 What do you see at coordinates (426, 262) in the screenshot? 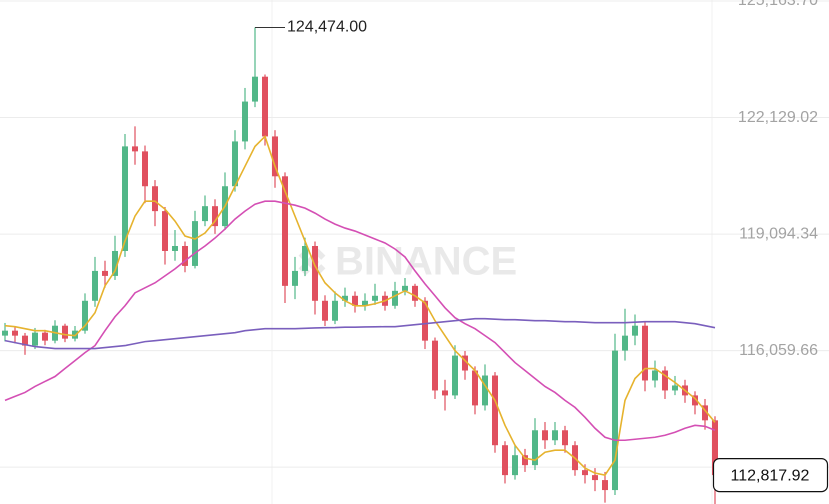
I see `watermark-text: BINANCE` at bounding box center [426, 262].